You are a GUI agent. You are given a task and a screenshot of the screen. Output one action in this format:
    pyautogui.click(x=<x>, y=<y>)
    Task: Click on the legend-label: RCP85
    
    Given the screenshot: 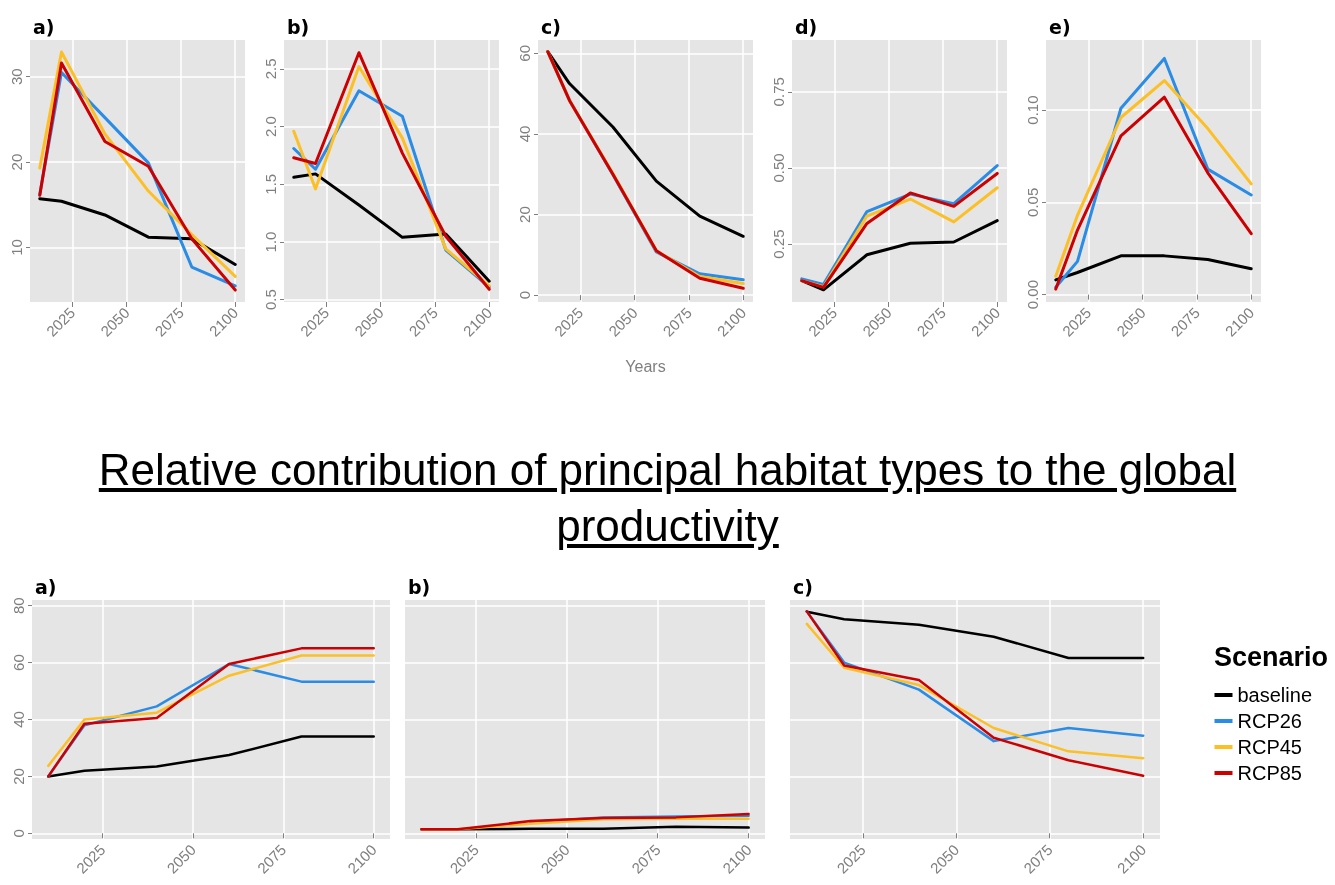 What is the action you would take?
    pyautogui.click(x=1269, y=773)
    